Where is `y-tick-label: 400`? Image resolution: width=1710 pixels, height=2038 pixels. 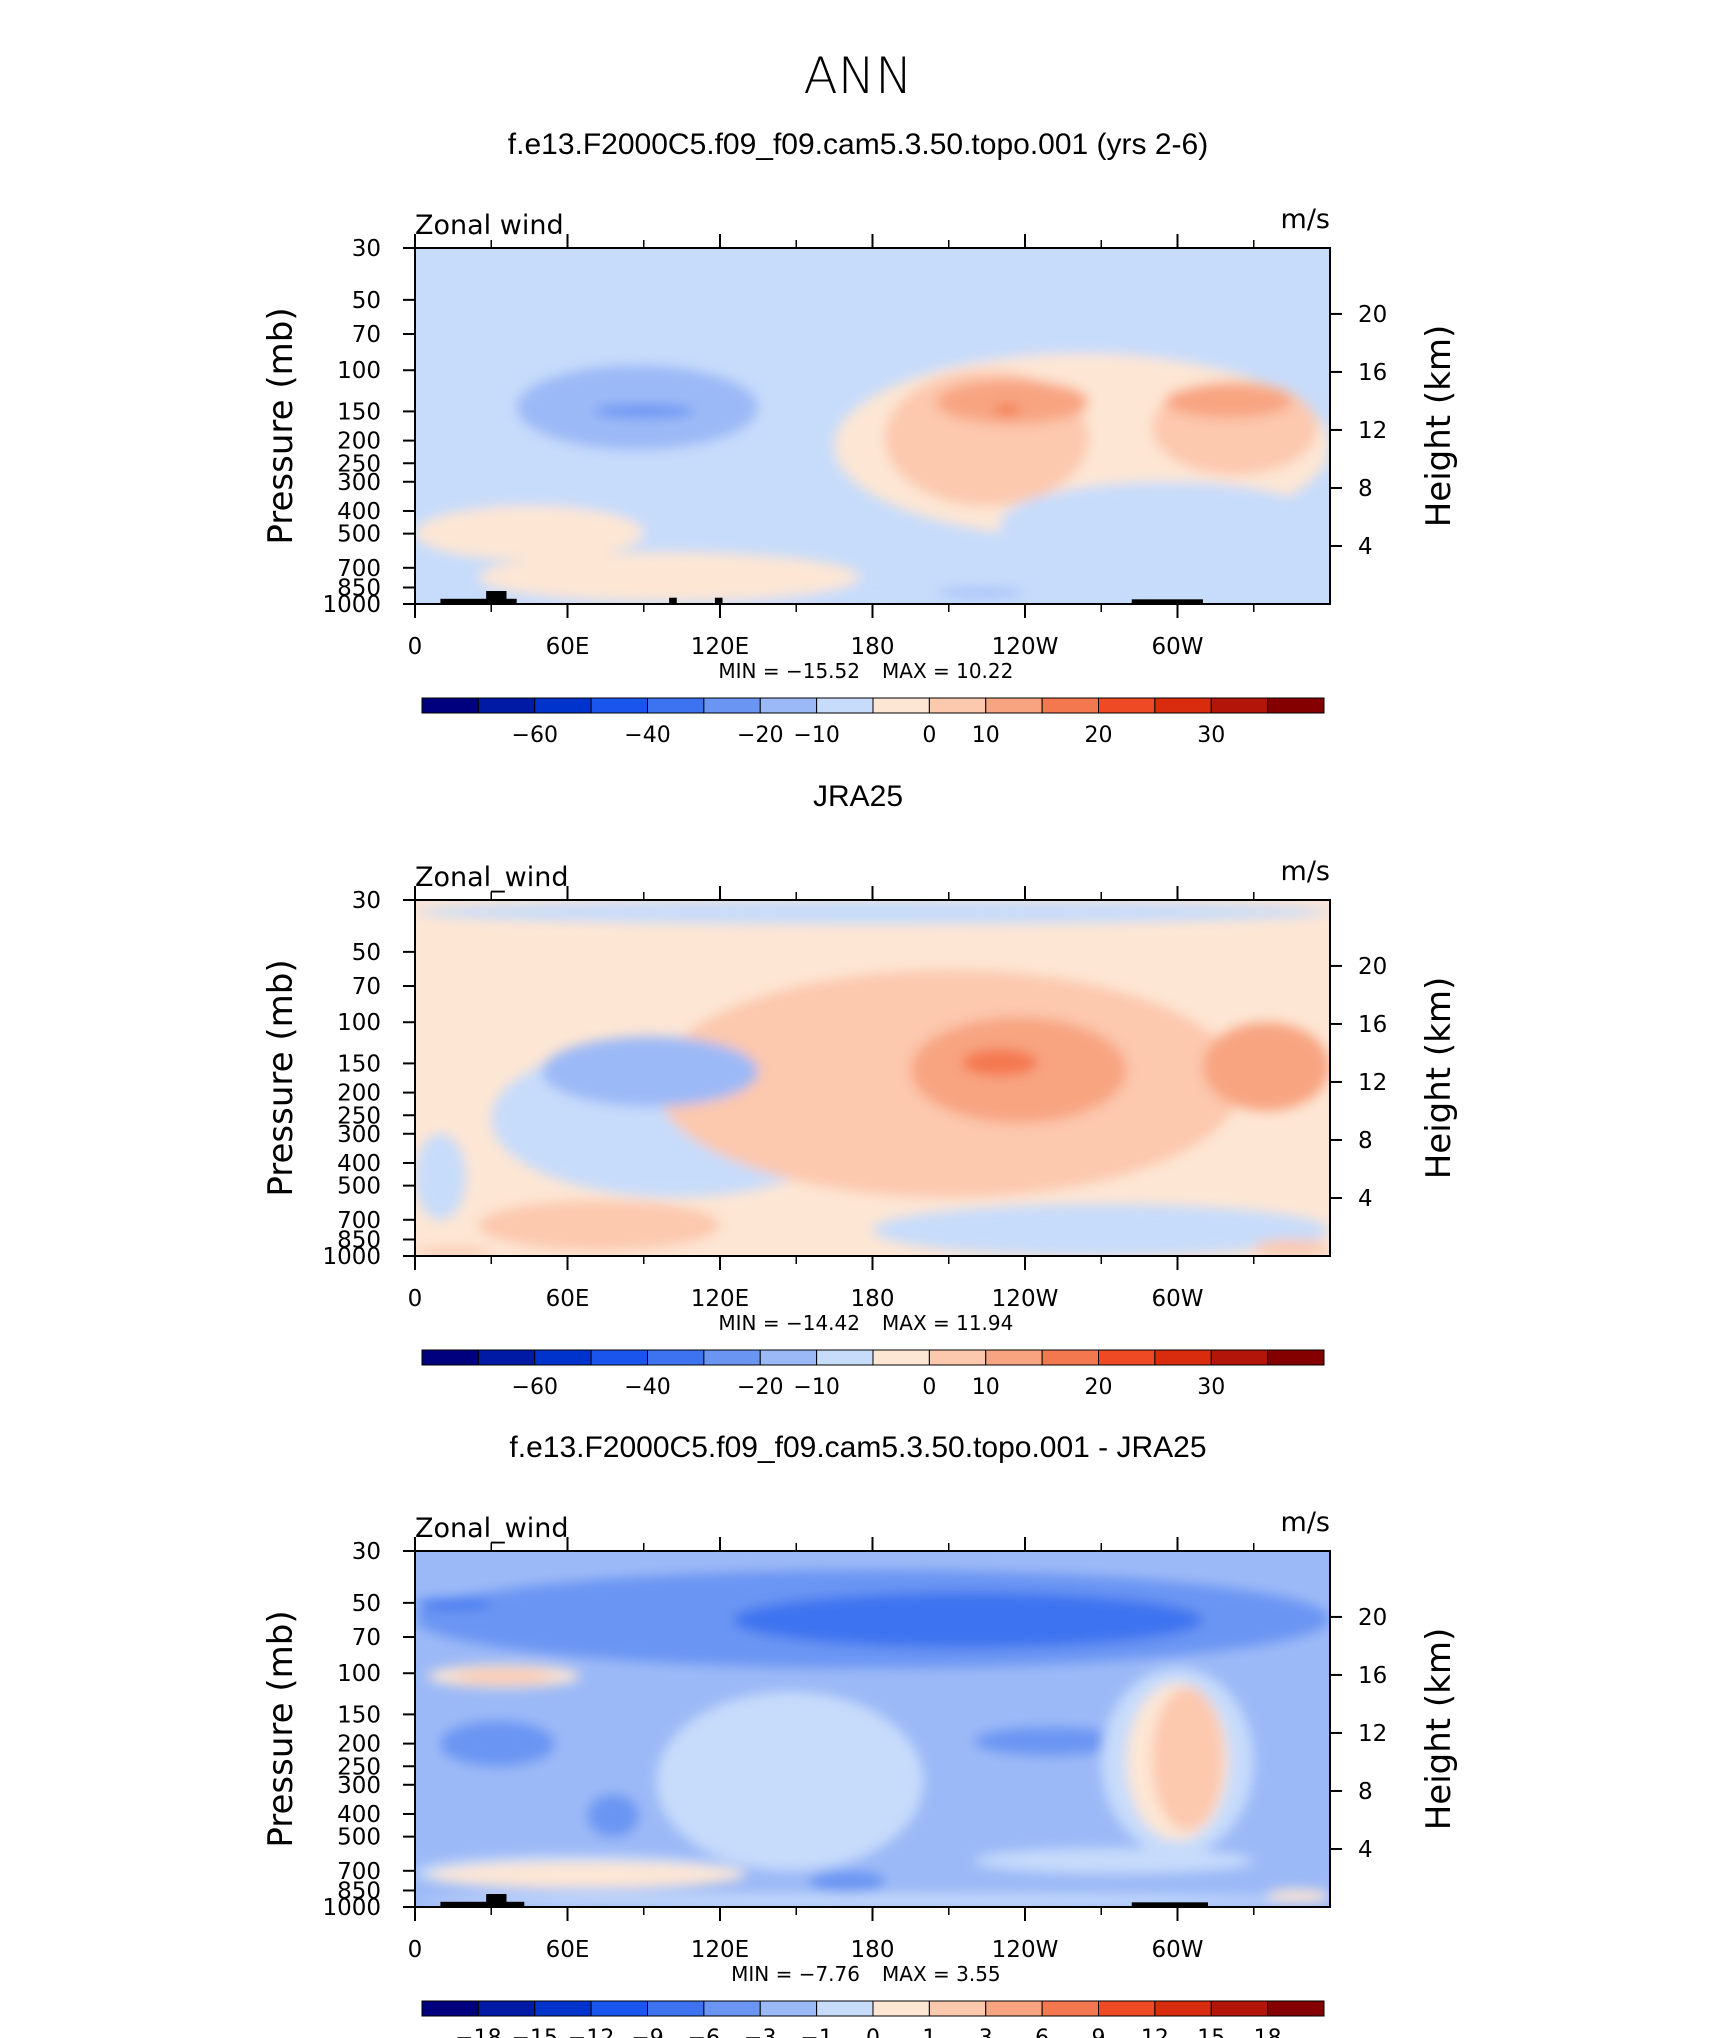 y-tick-label: 400 is located at coordinates (359, 1815).